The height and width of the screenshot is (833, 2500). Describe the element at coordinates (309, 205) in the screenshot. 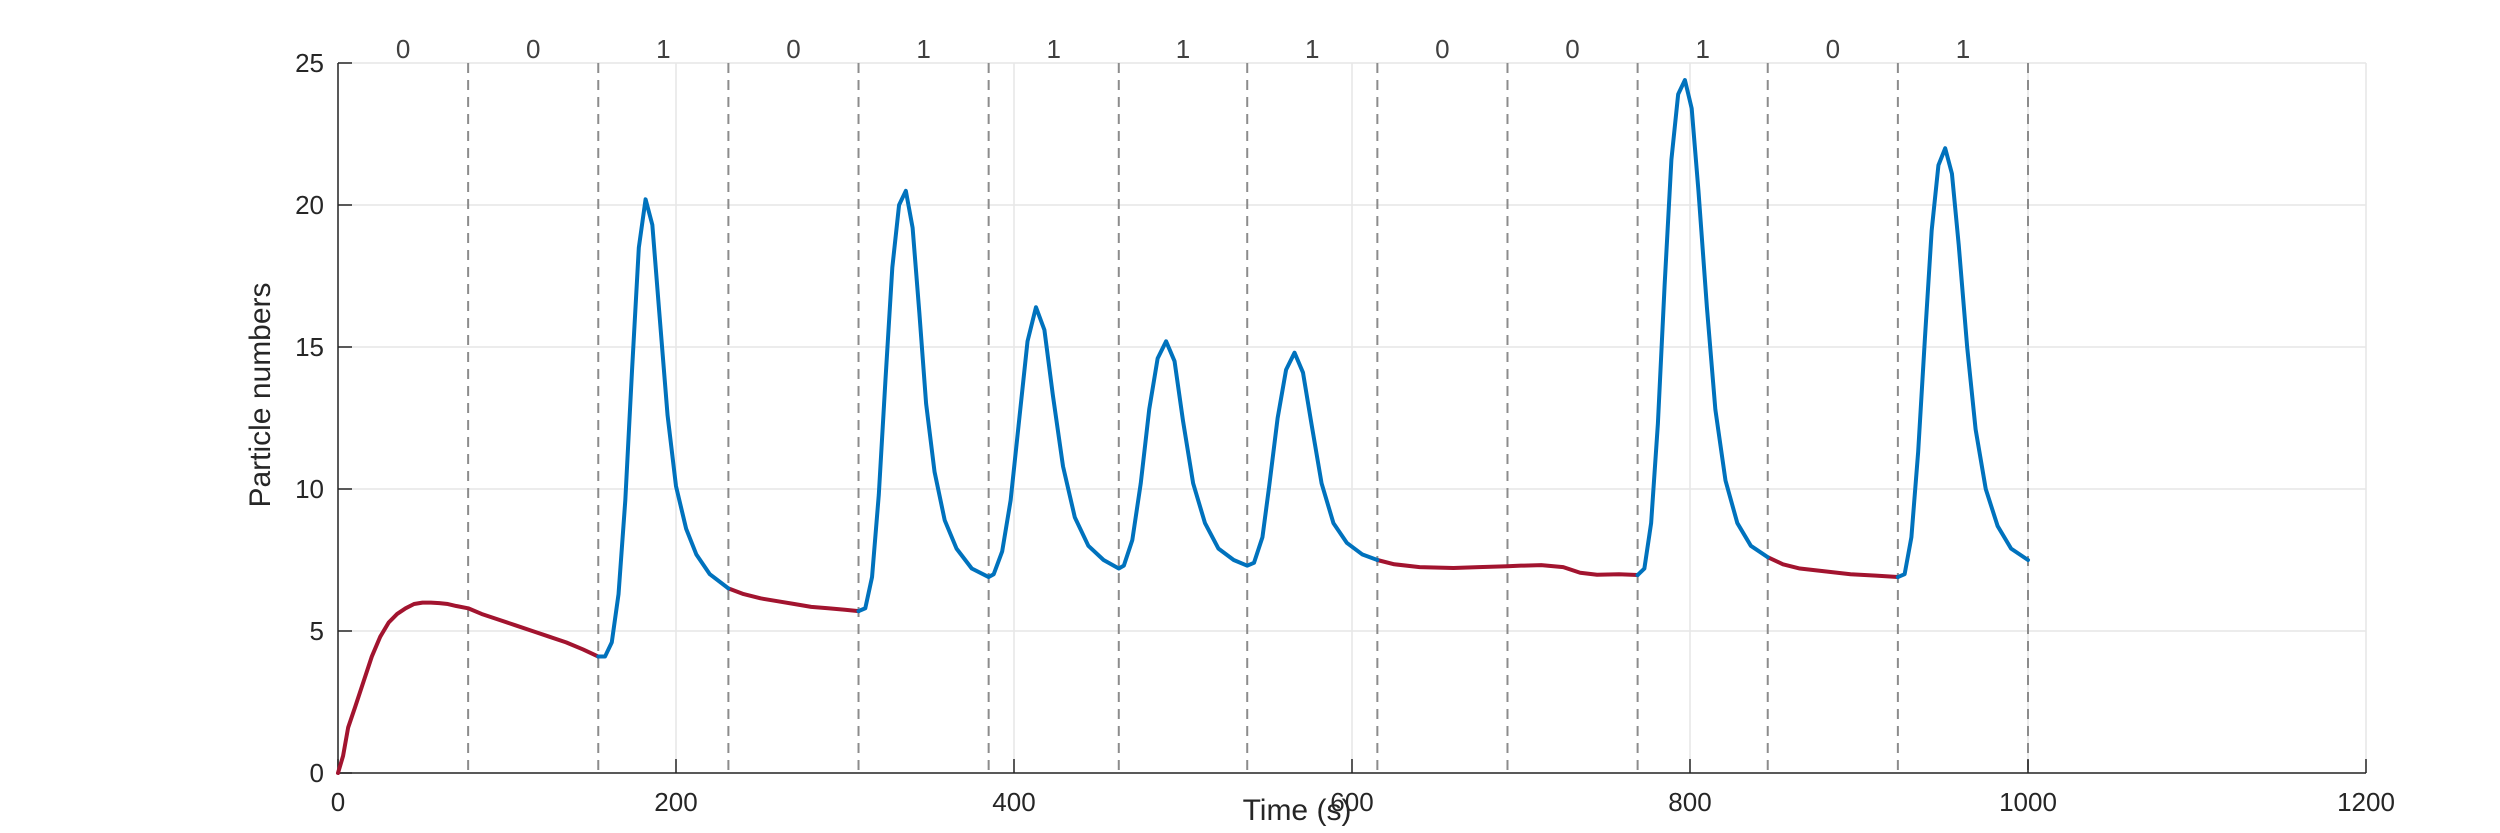

I see `y-tick-label: 20` at that location.